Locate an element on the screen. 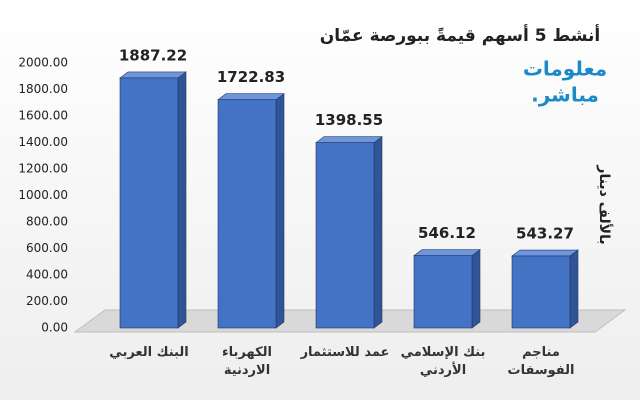  value-label: 1887.22 is located at coordinates (153, 55).